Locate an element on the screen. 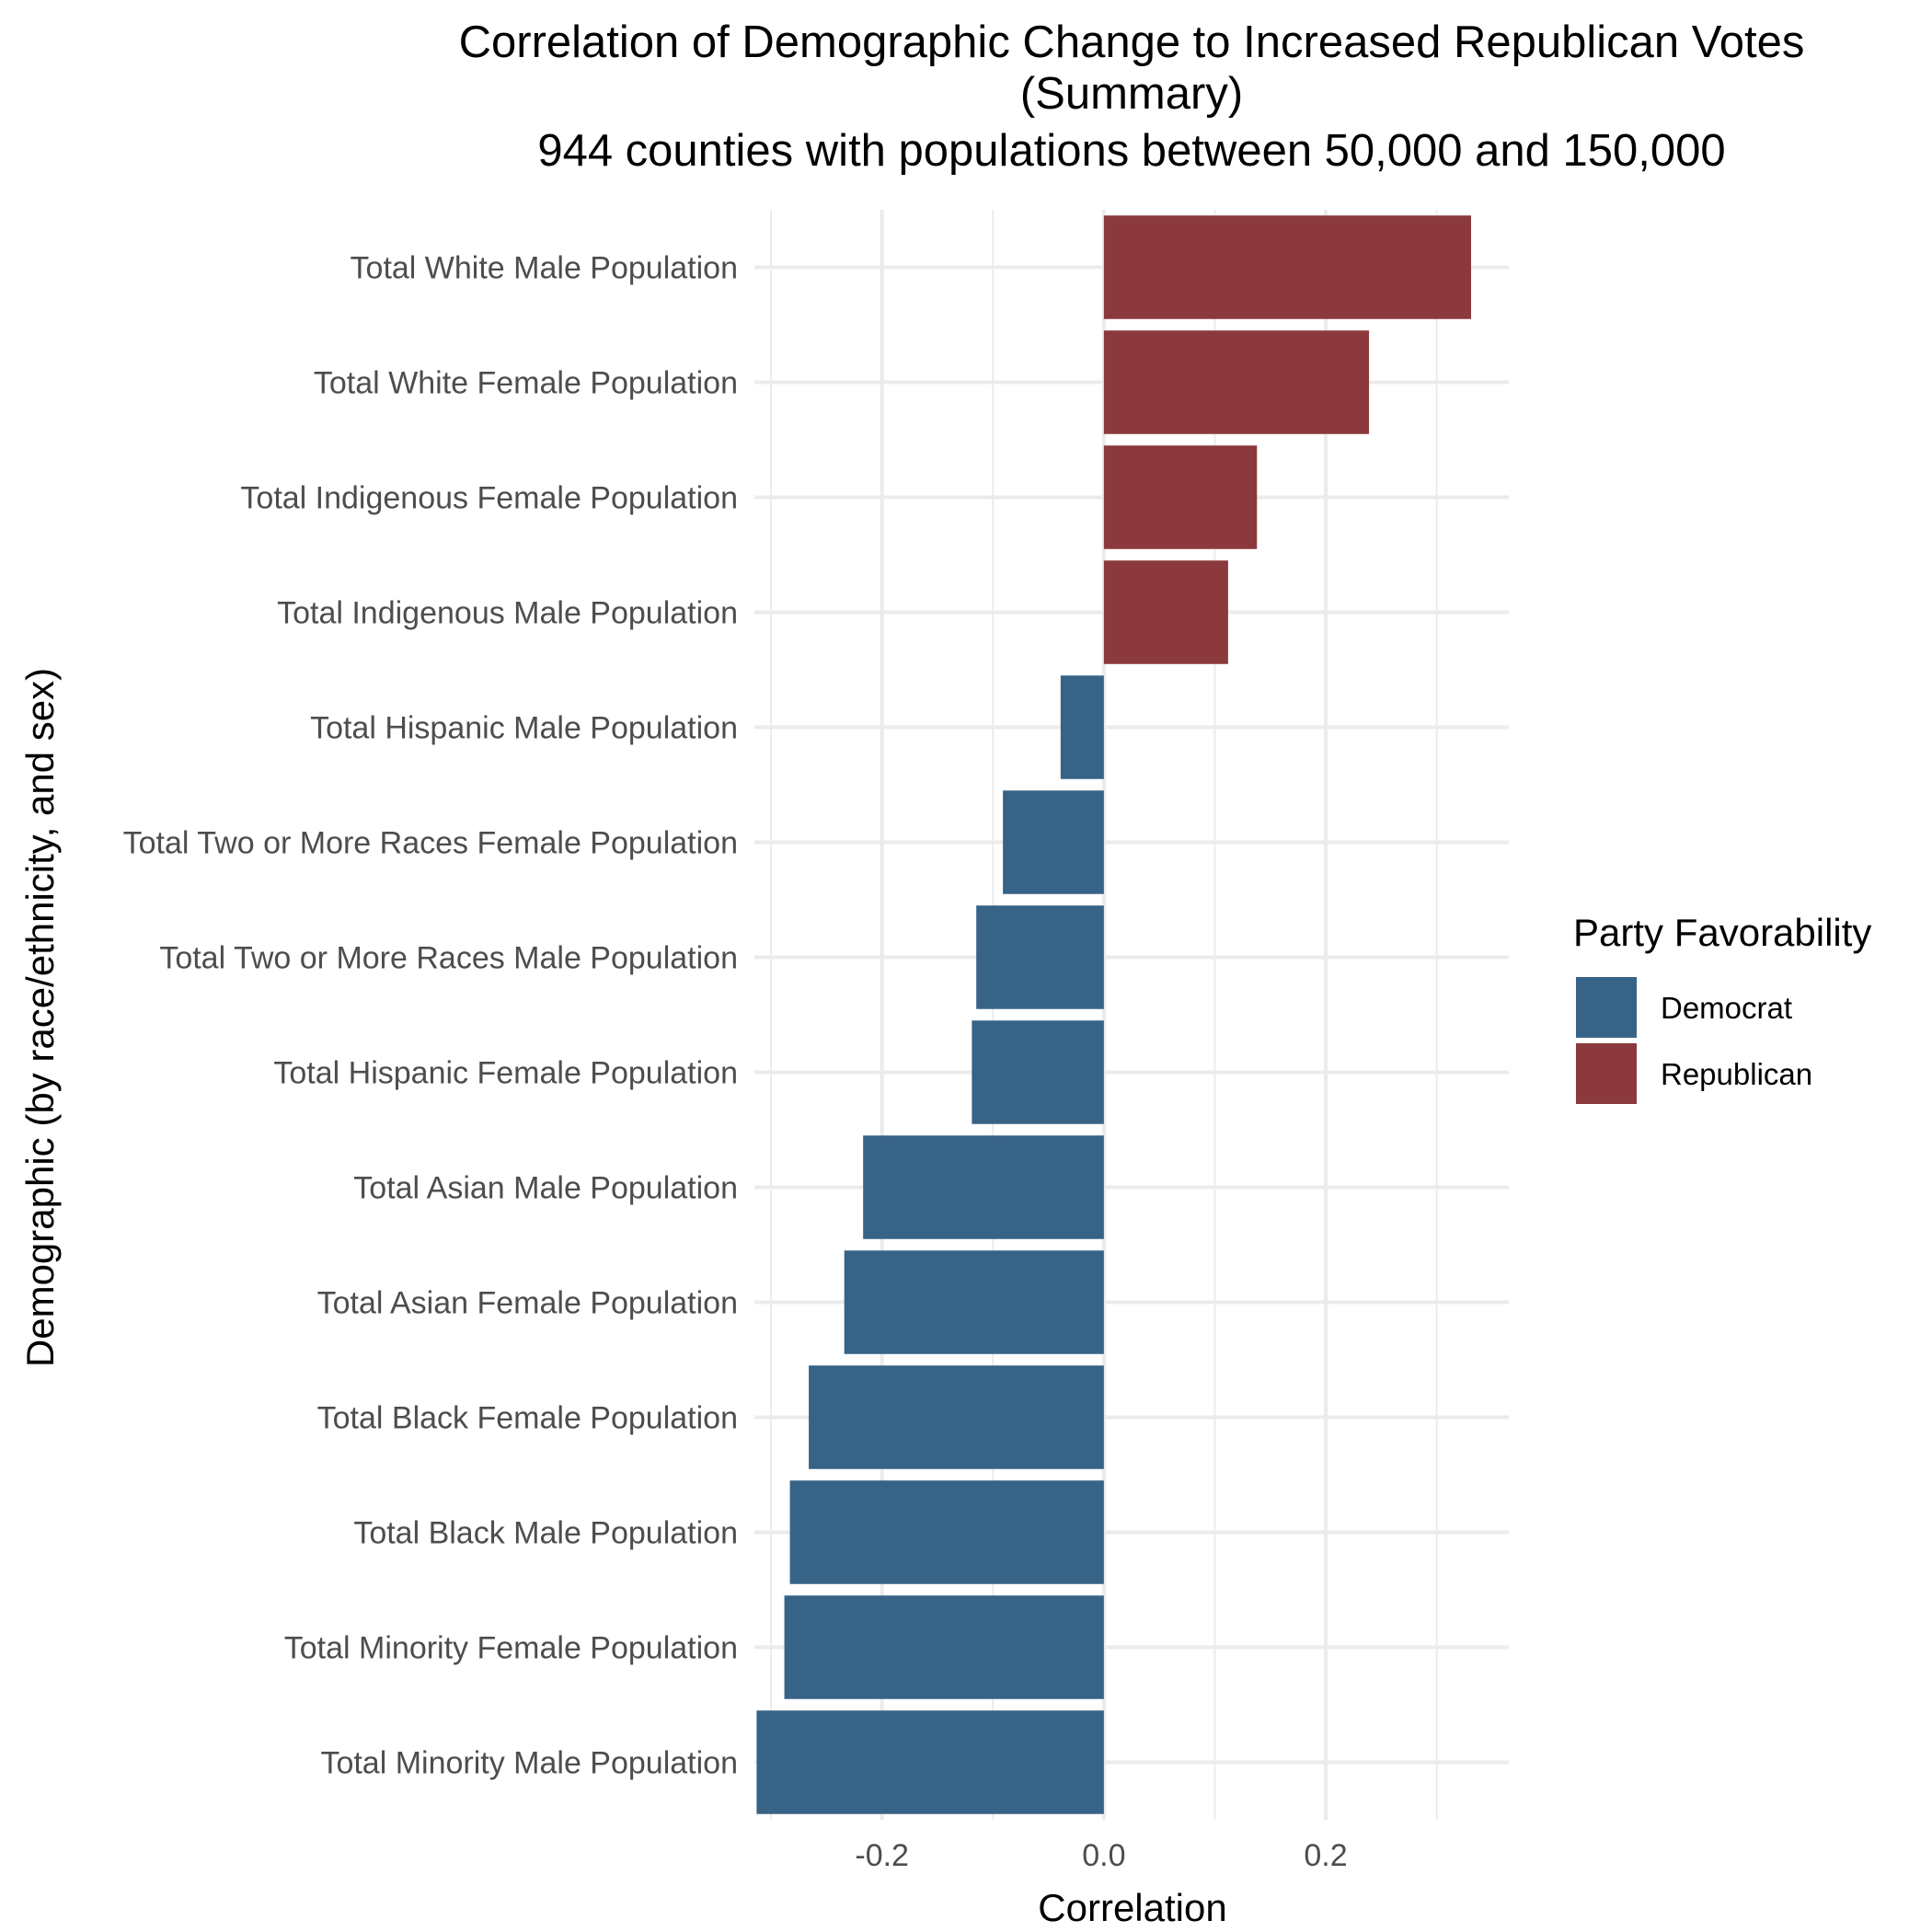 Image resolution: width=1932 pixels, height=1932 pixels. legend-key-republican is located at coordinates (1606, 1073).